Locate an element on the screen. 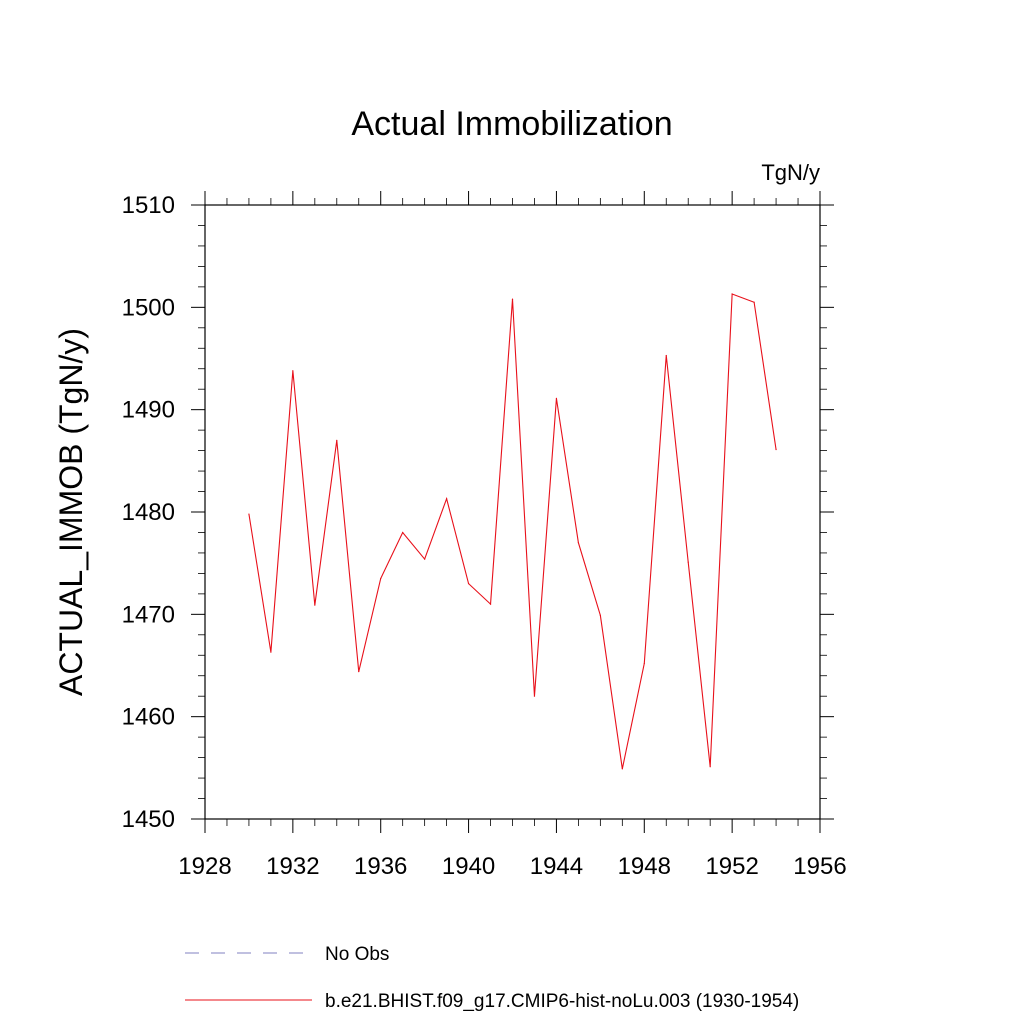 The image size is (1024, 1024). x-tick-label: 1940 is located at coordinates (468, 866).